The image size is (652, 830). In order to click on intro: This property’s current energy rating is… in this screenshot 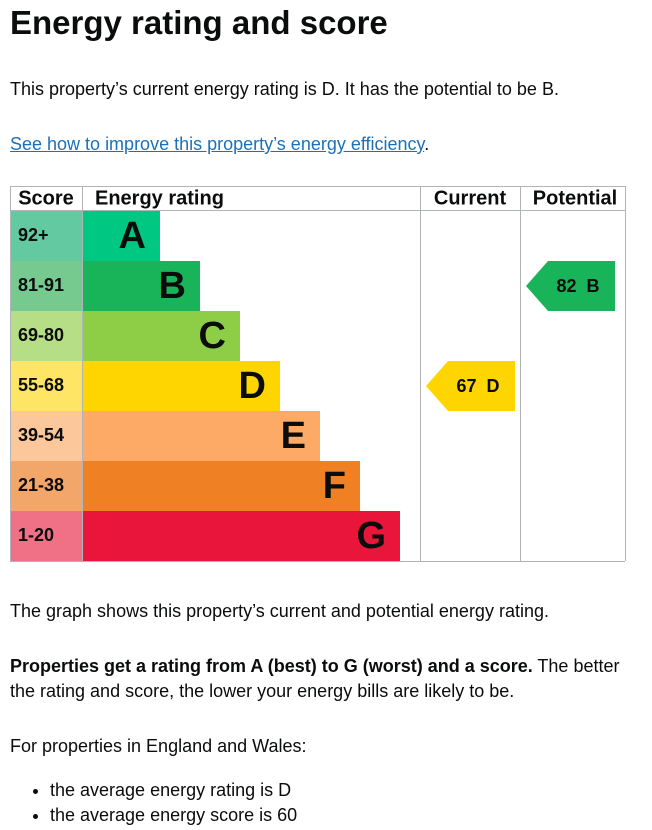, I will do `click(284, 89)`.